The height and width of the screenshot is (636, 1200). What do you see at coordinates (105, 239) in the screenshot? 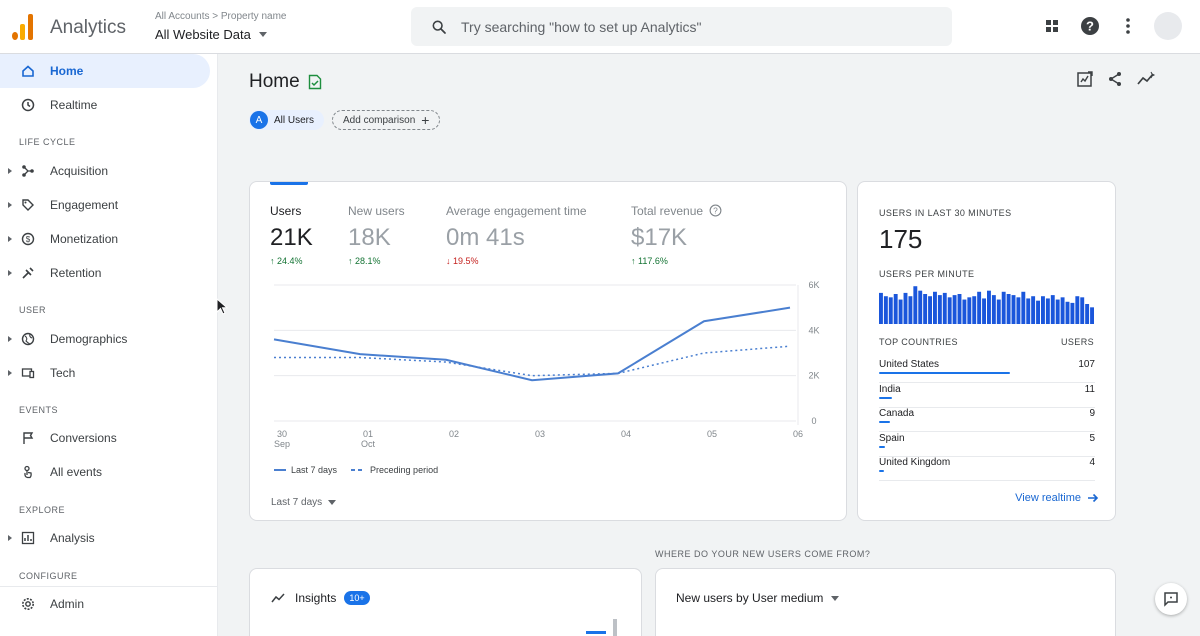
I see `sidebar-item-monetization: $ Monetization` at bounding box center [105, 239].